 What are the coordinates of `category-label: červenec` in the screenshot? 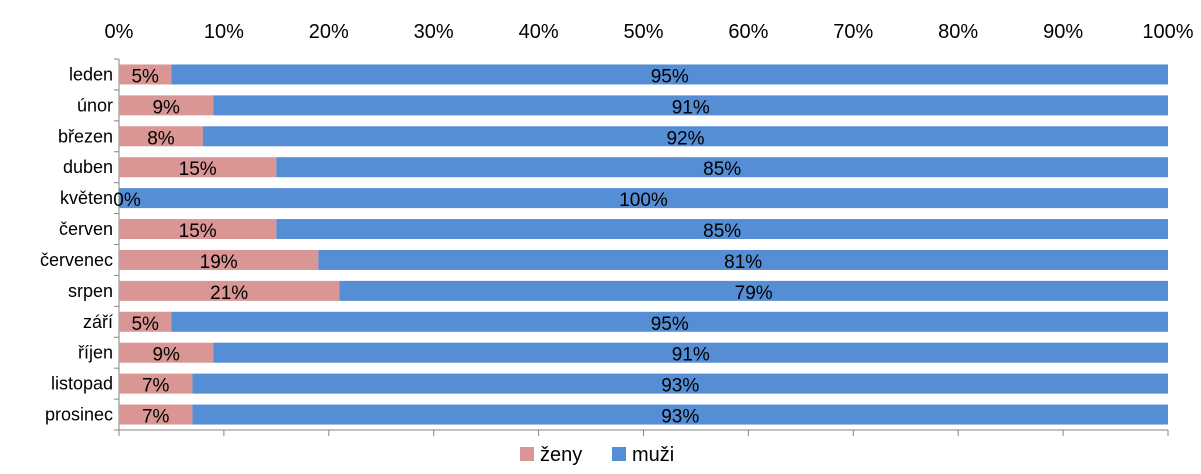 It's located at (76, 260).